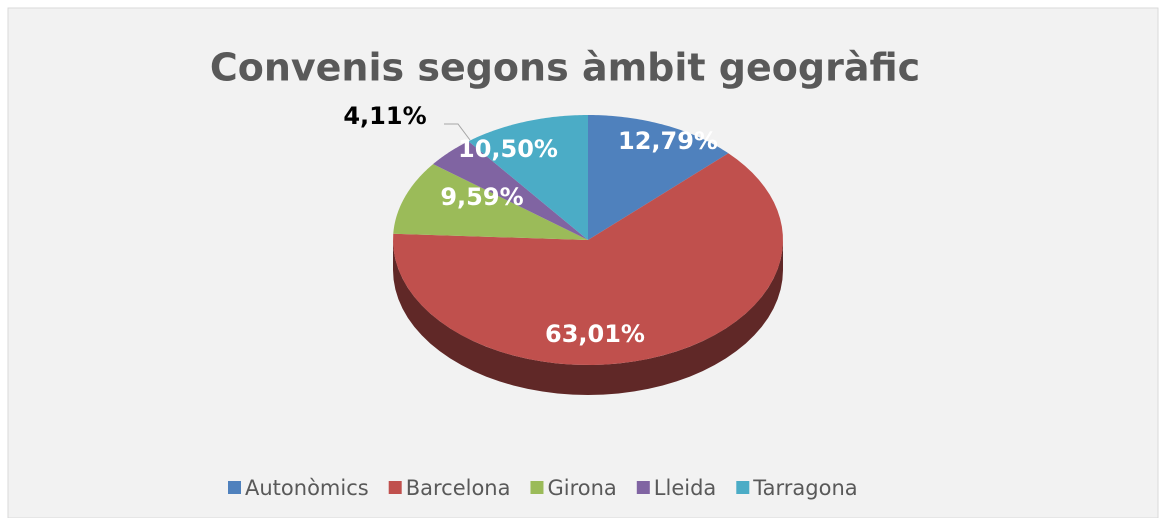 This screenshot has height=518, width=1165. Describe the element at coordinates (508, 149) in the screenshot. I see `data-label: 10,50%` at that location.